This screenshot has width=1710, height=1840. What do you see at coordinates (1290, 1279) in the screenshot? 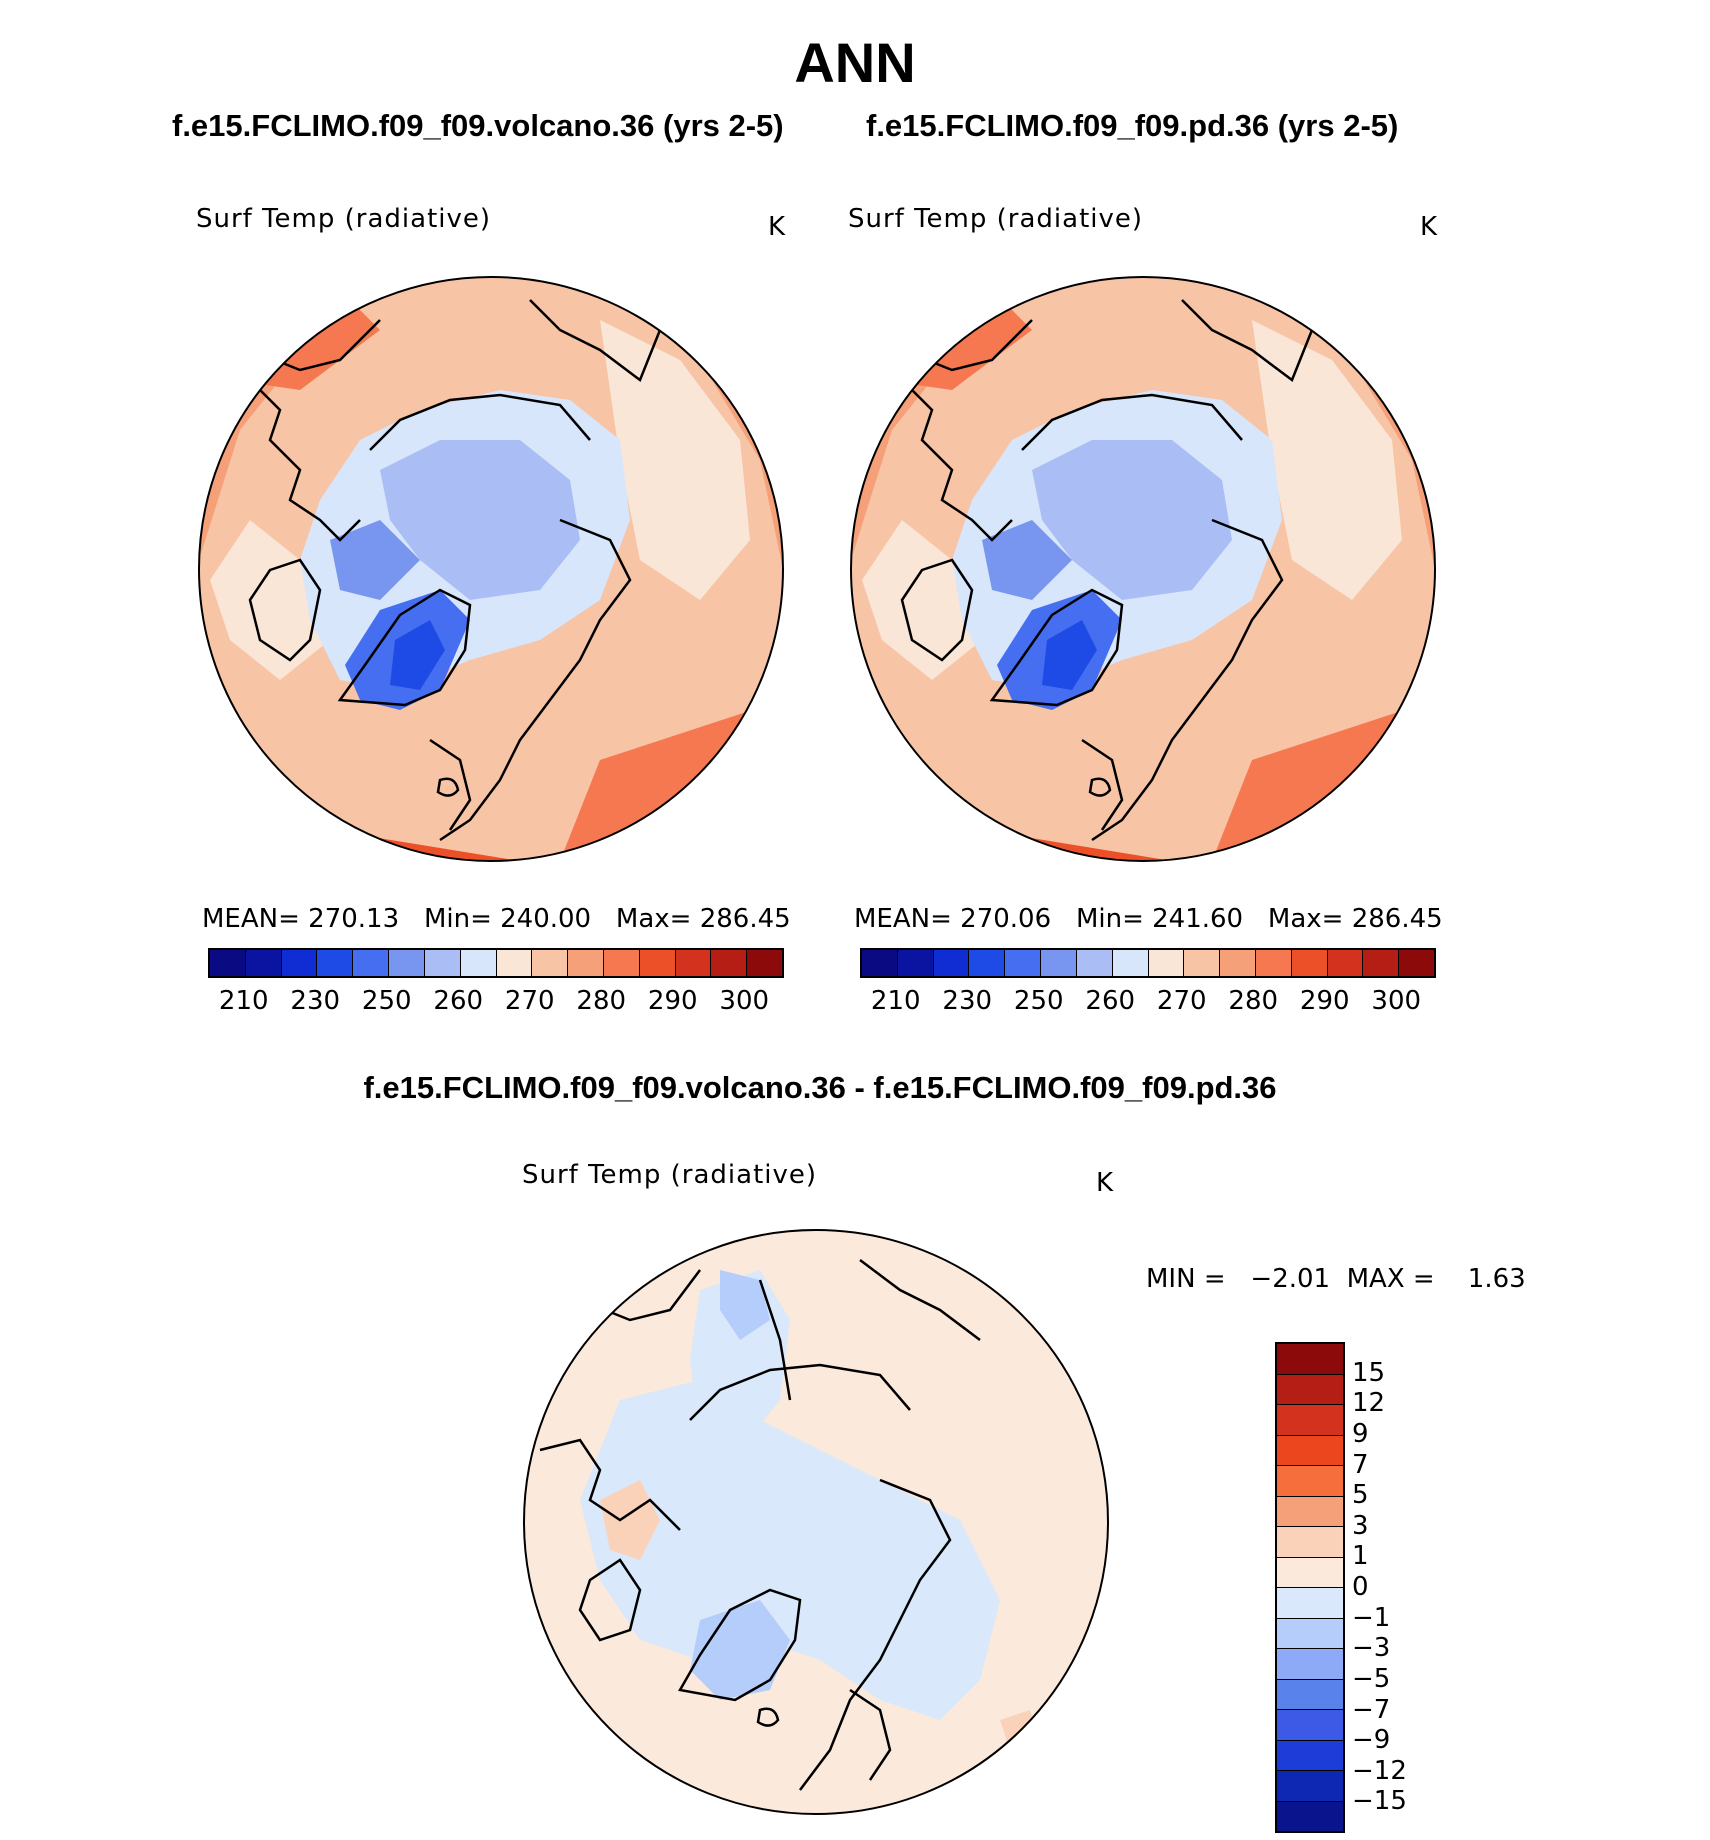
I see `diff-min-value: −2.01` at bounding box center [1290, 1279].